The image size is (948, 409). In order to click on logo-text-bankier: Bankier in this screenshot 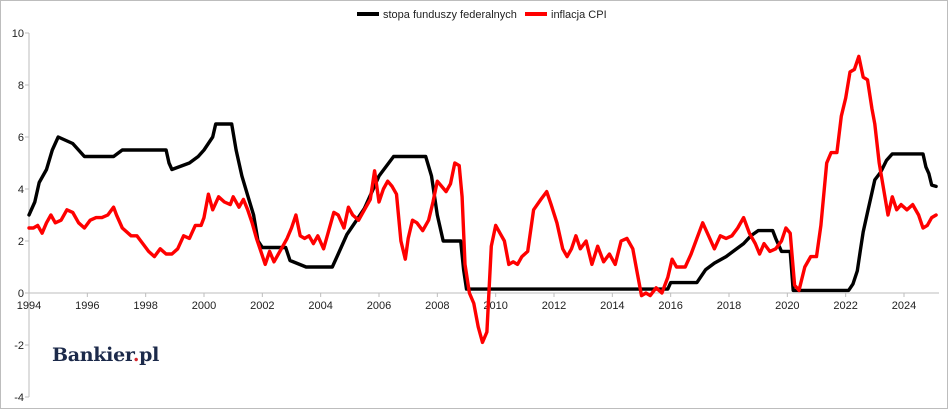, I will do `click(92, 355)`.